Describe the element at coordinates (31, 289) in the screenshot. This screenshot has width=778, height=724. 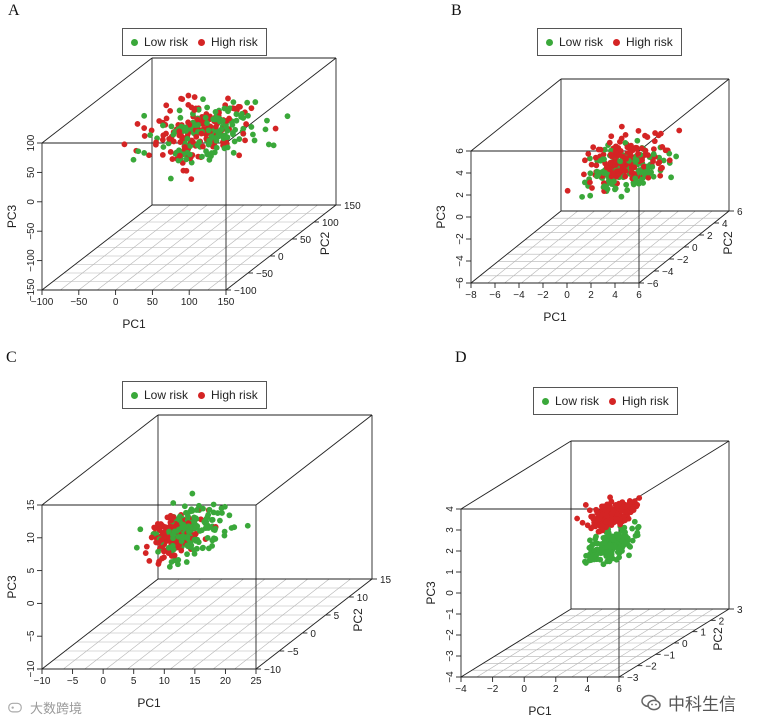
I see `z-tick-label: −150` at that location.